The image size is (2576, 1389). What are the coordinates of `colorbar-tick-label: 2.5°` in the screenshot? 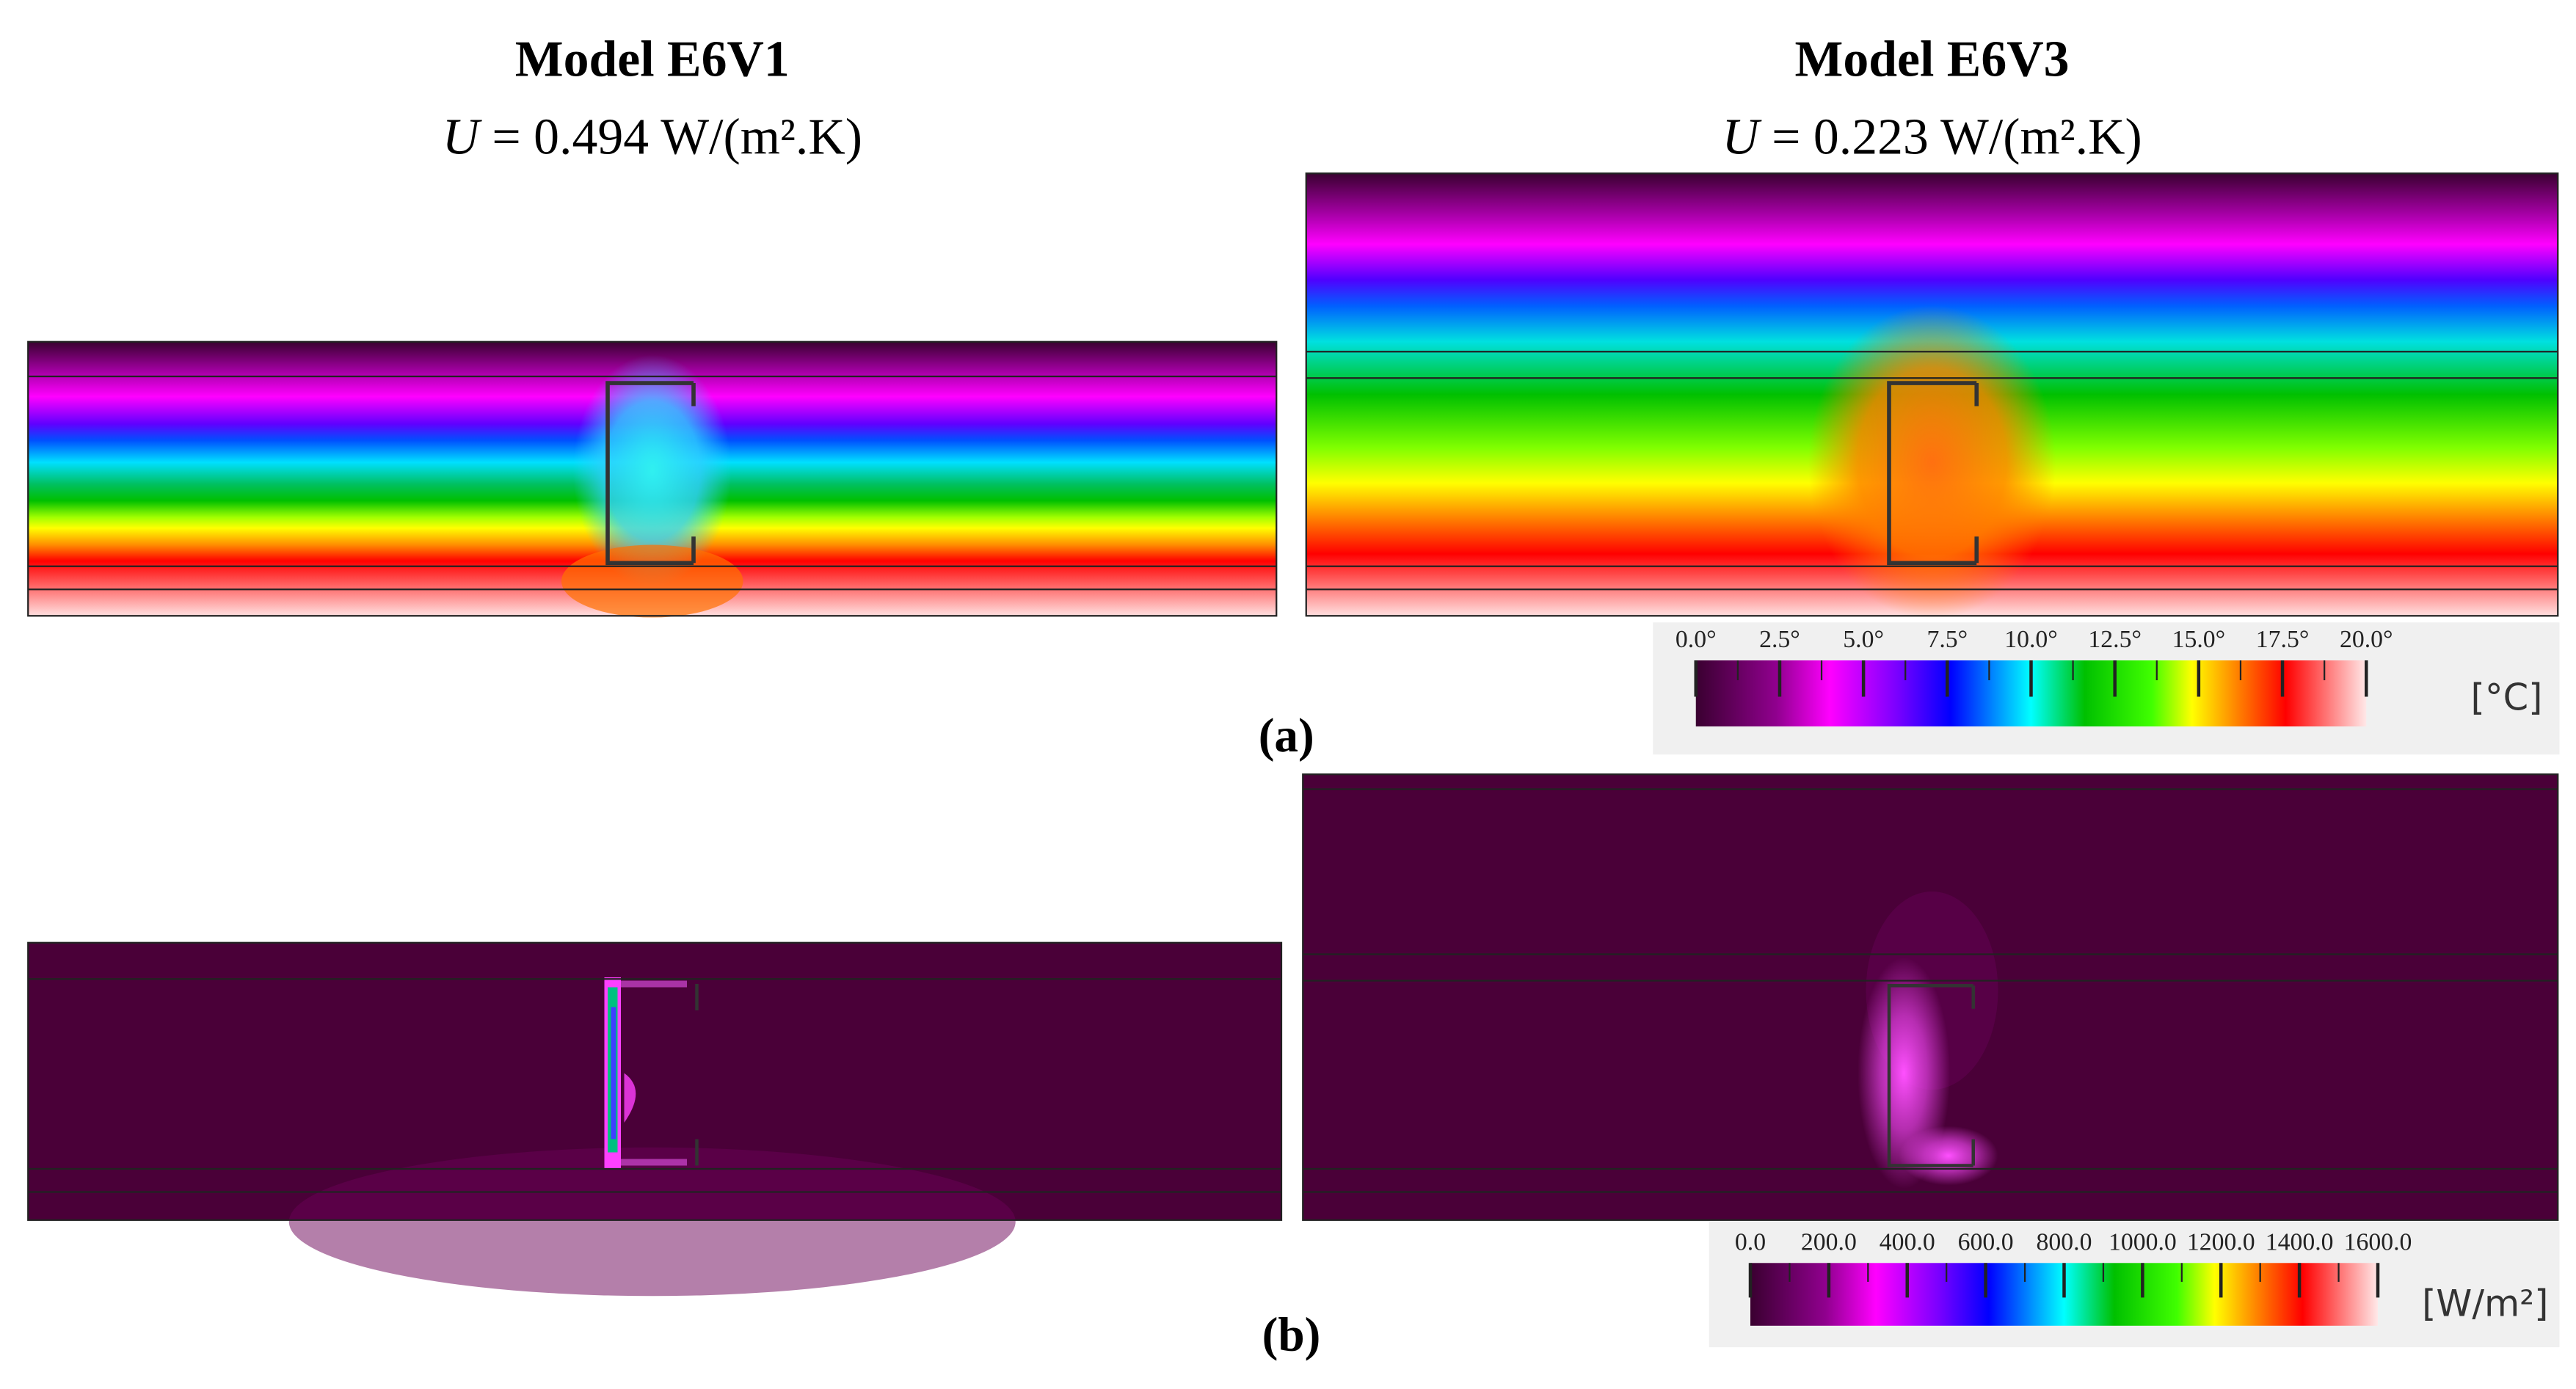 It's located at (1779, 639).